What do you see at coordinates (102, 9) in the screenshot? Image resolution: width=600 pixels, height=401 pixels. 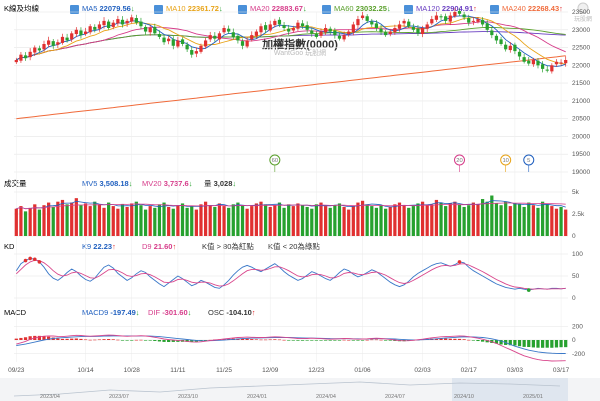 I see `ma5-toggle: MA5 22079.56↓` at bounding box center [102, 9].